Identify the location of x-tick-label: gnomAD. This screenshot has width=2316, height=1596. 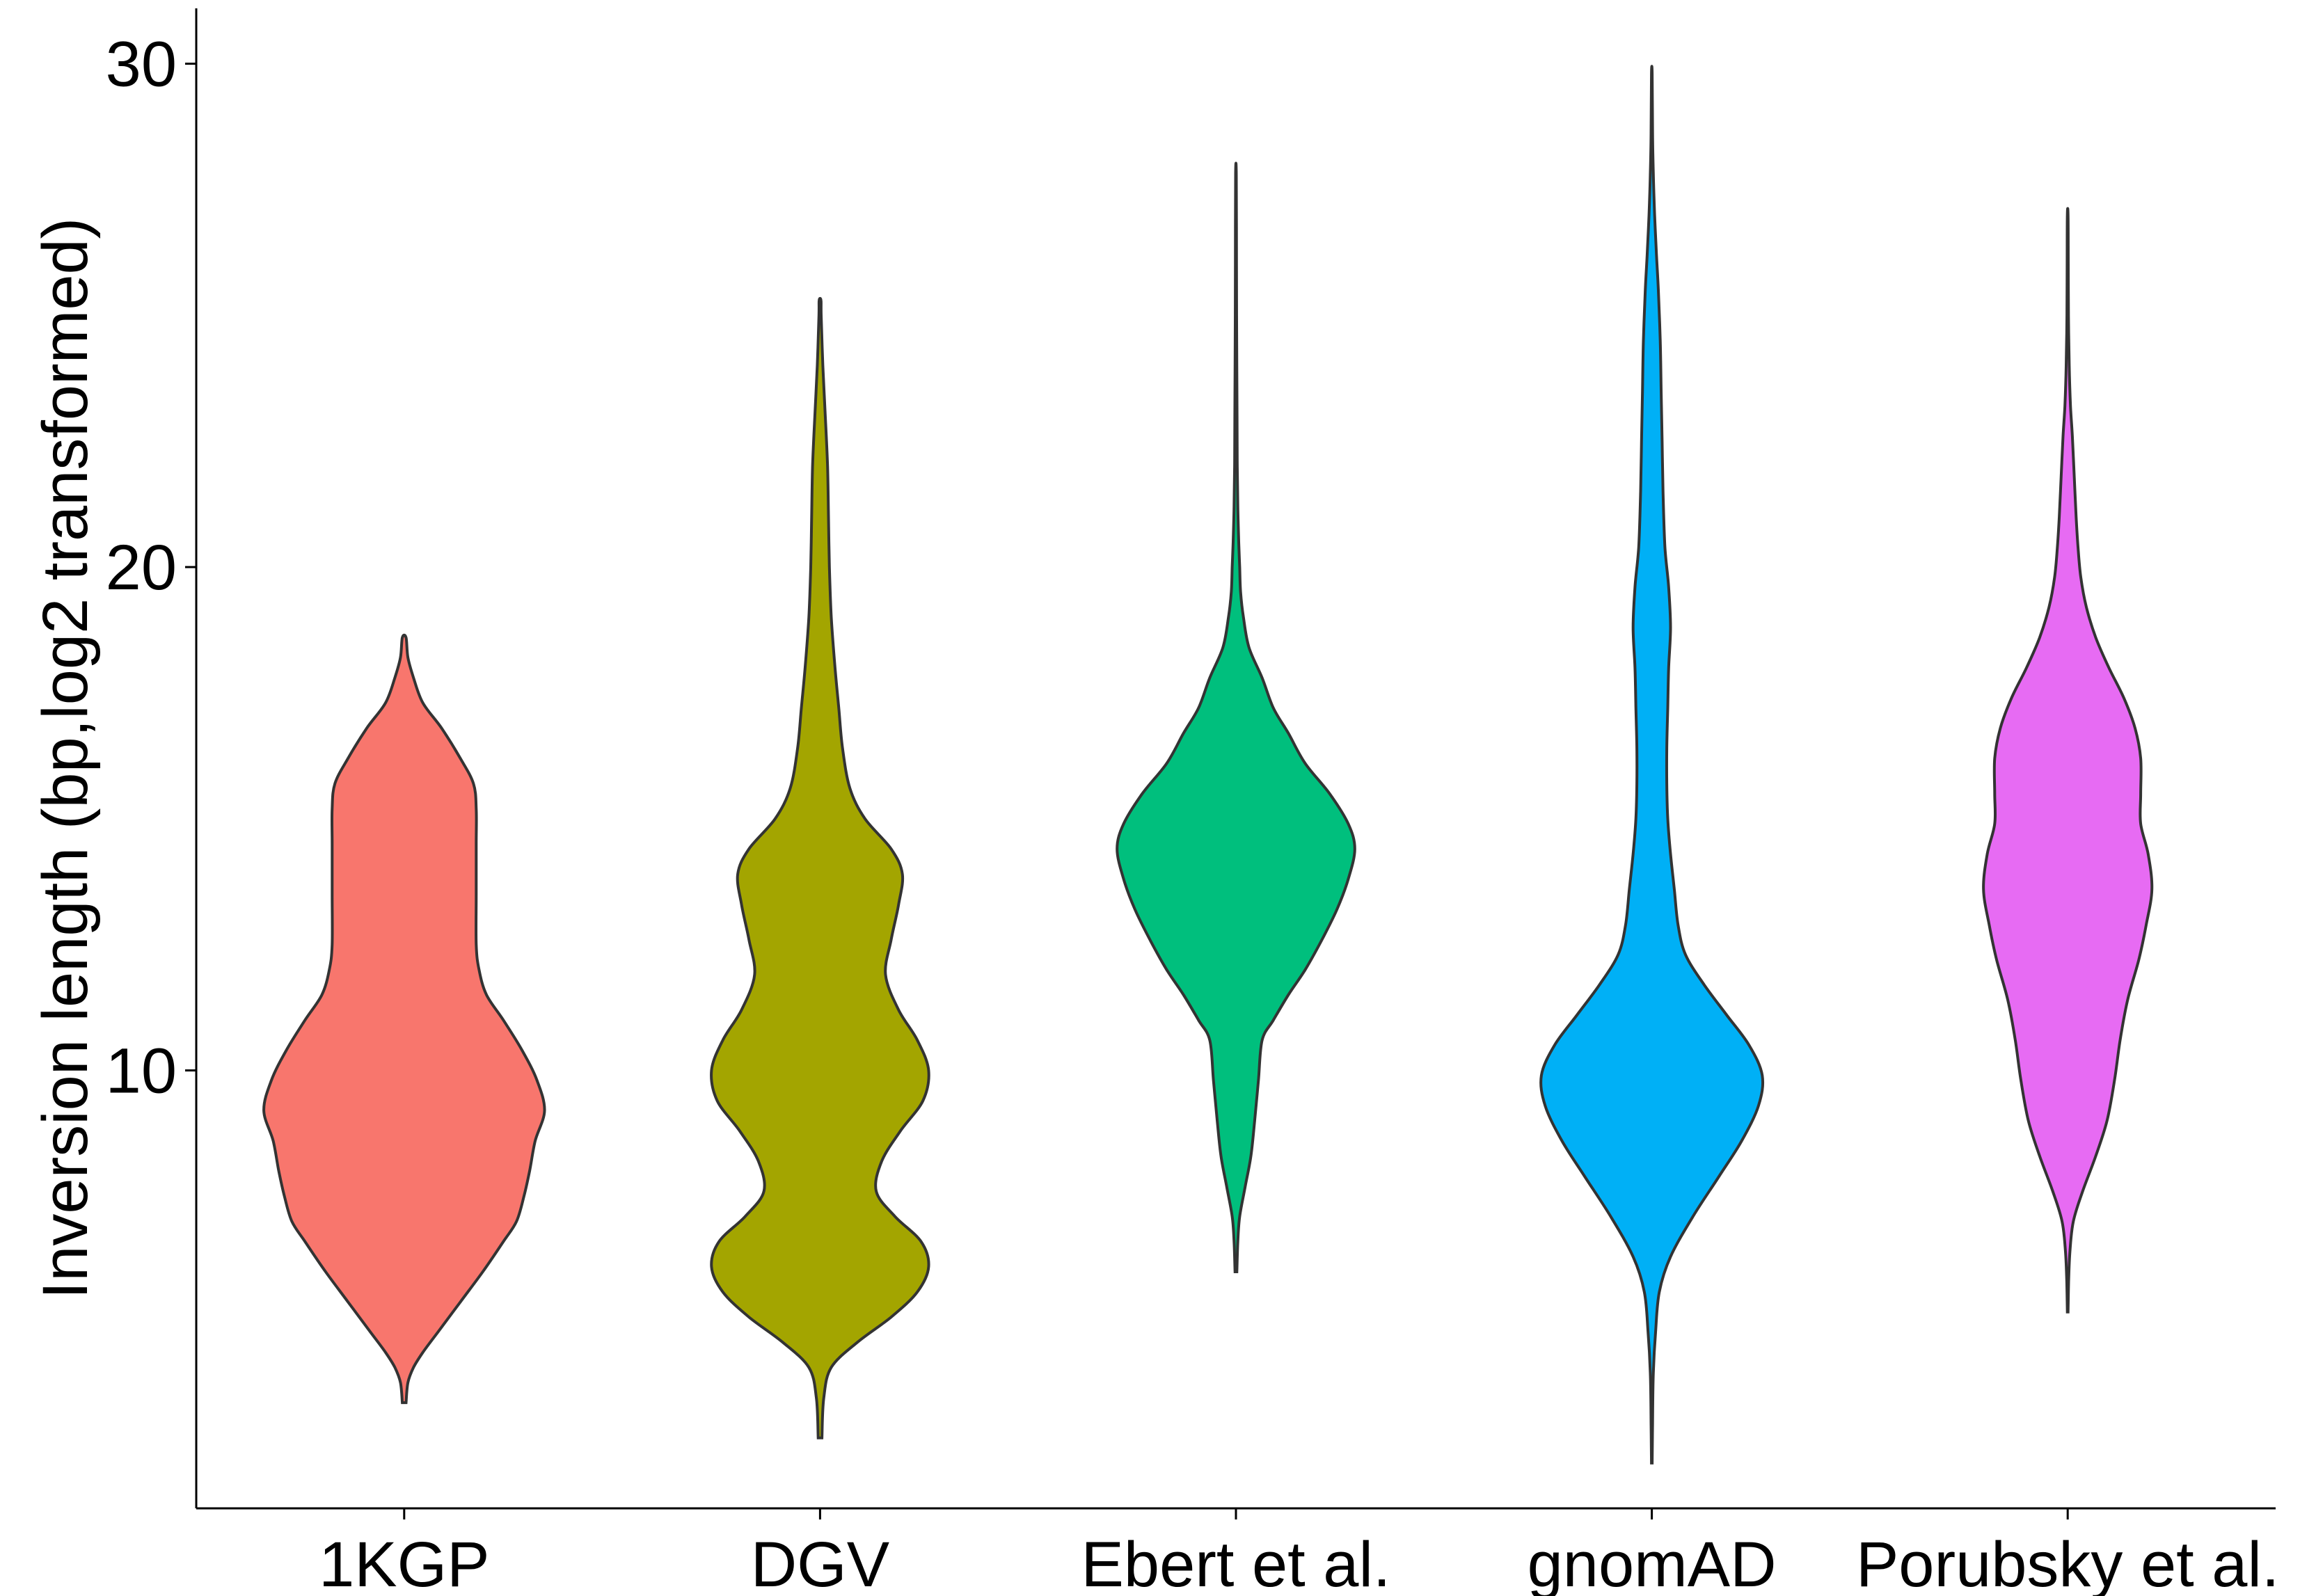
(1653, 1562).